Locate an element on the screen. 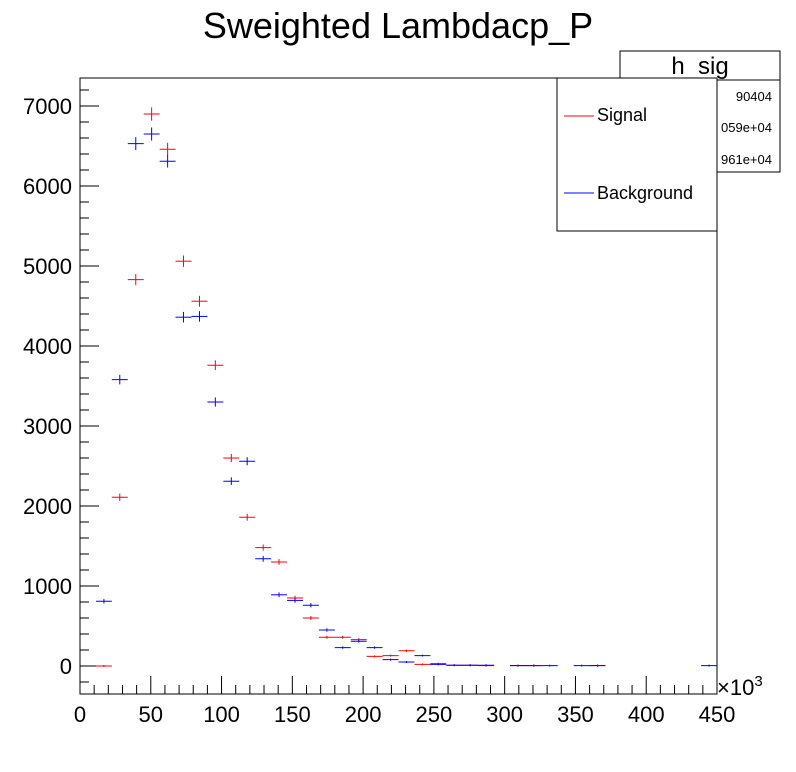 Image resolution: width=796 pixels, height=772 pixels. x-tick-label: 250 is located at coordinates (434, 714).